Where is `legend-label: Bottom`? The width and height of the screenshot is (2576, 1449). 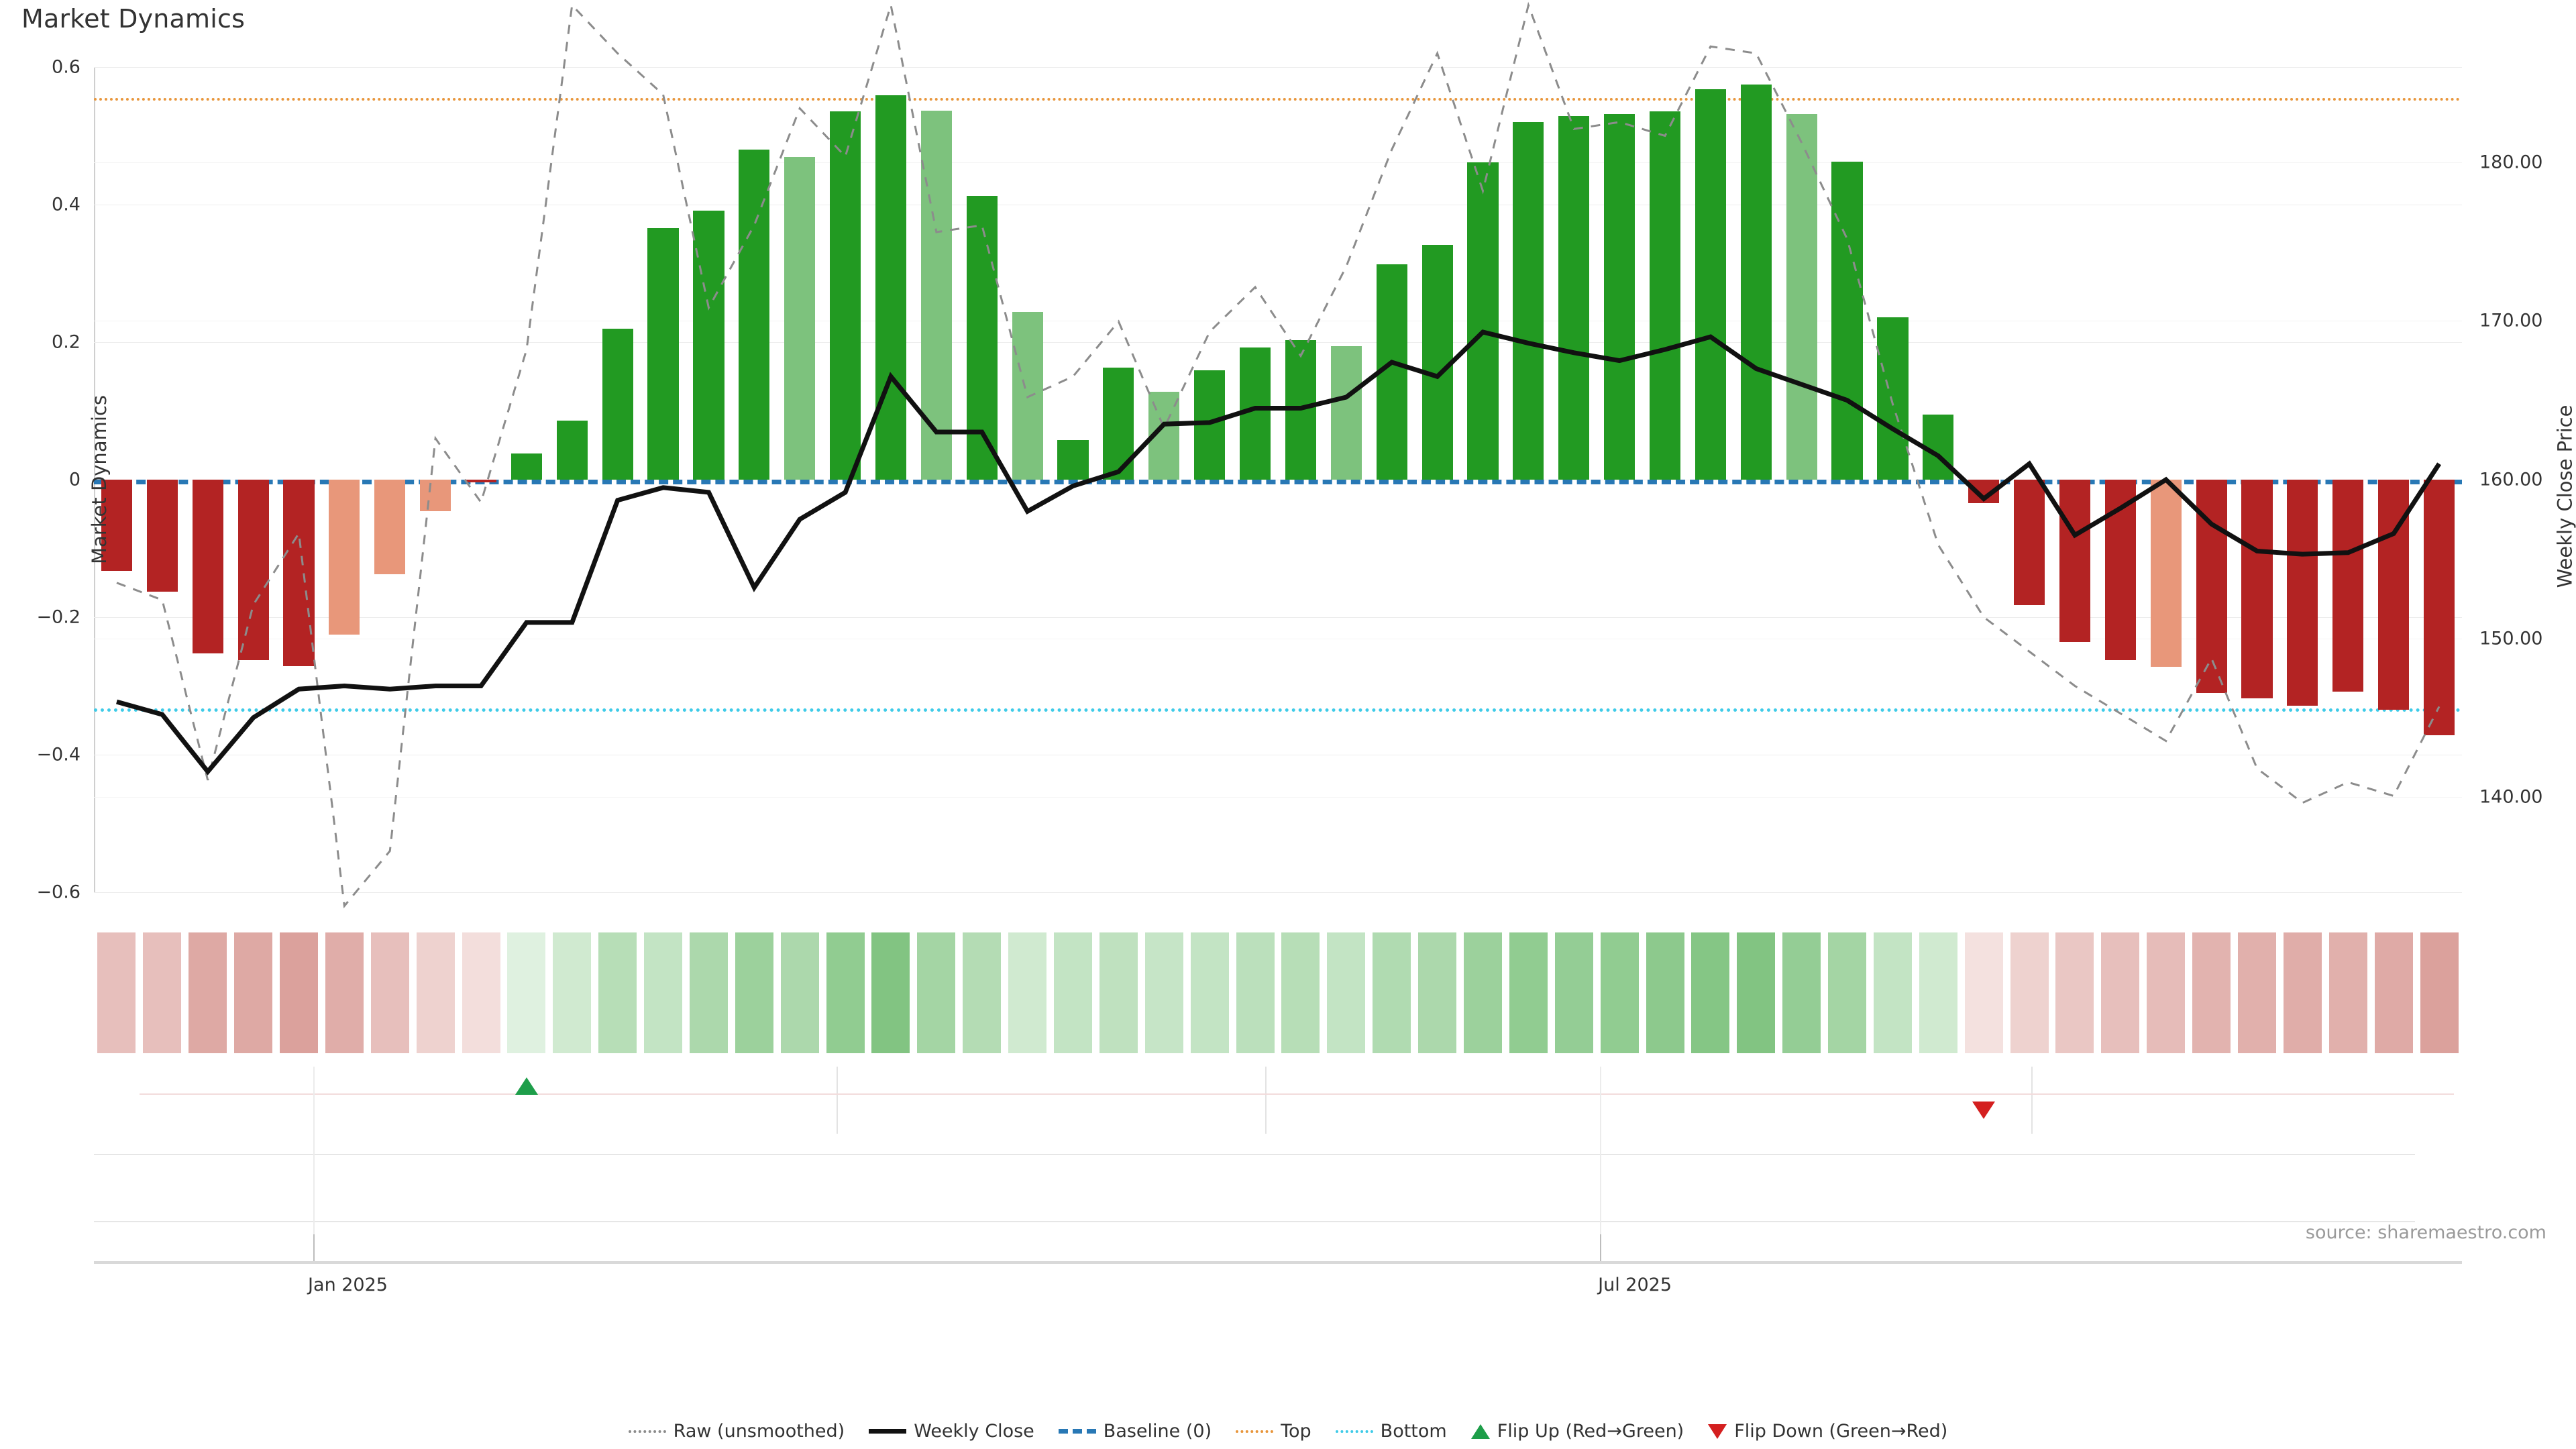
legend-label: Bottom is located at coordinates (1413, 1431).